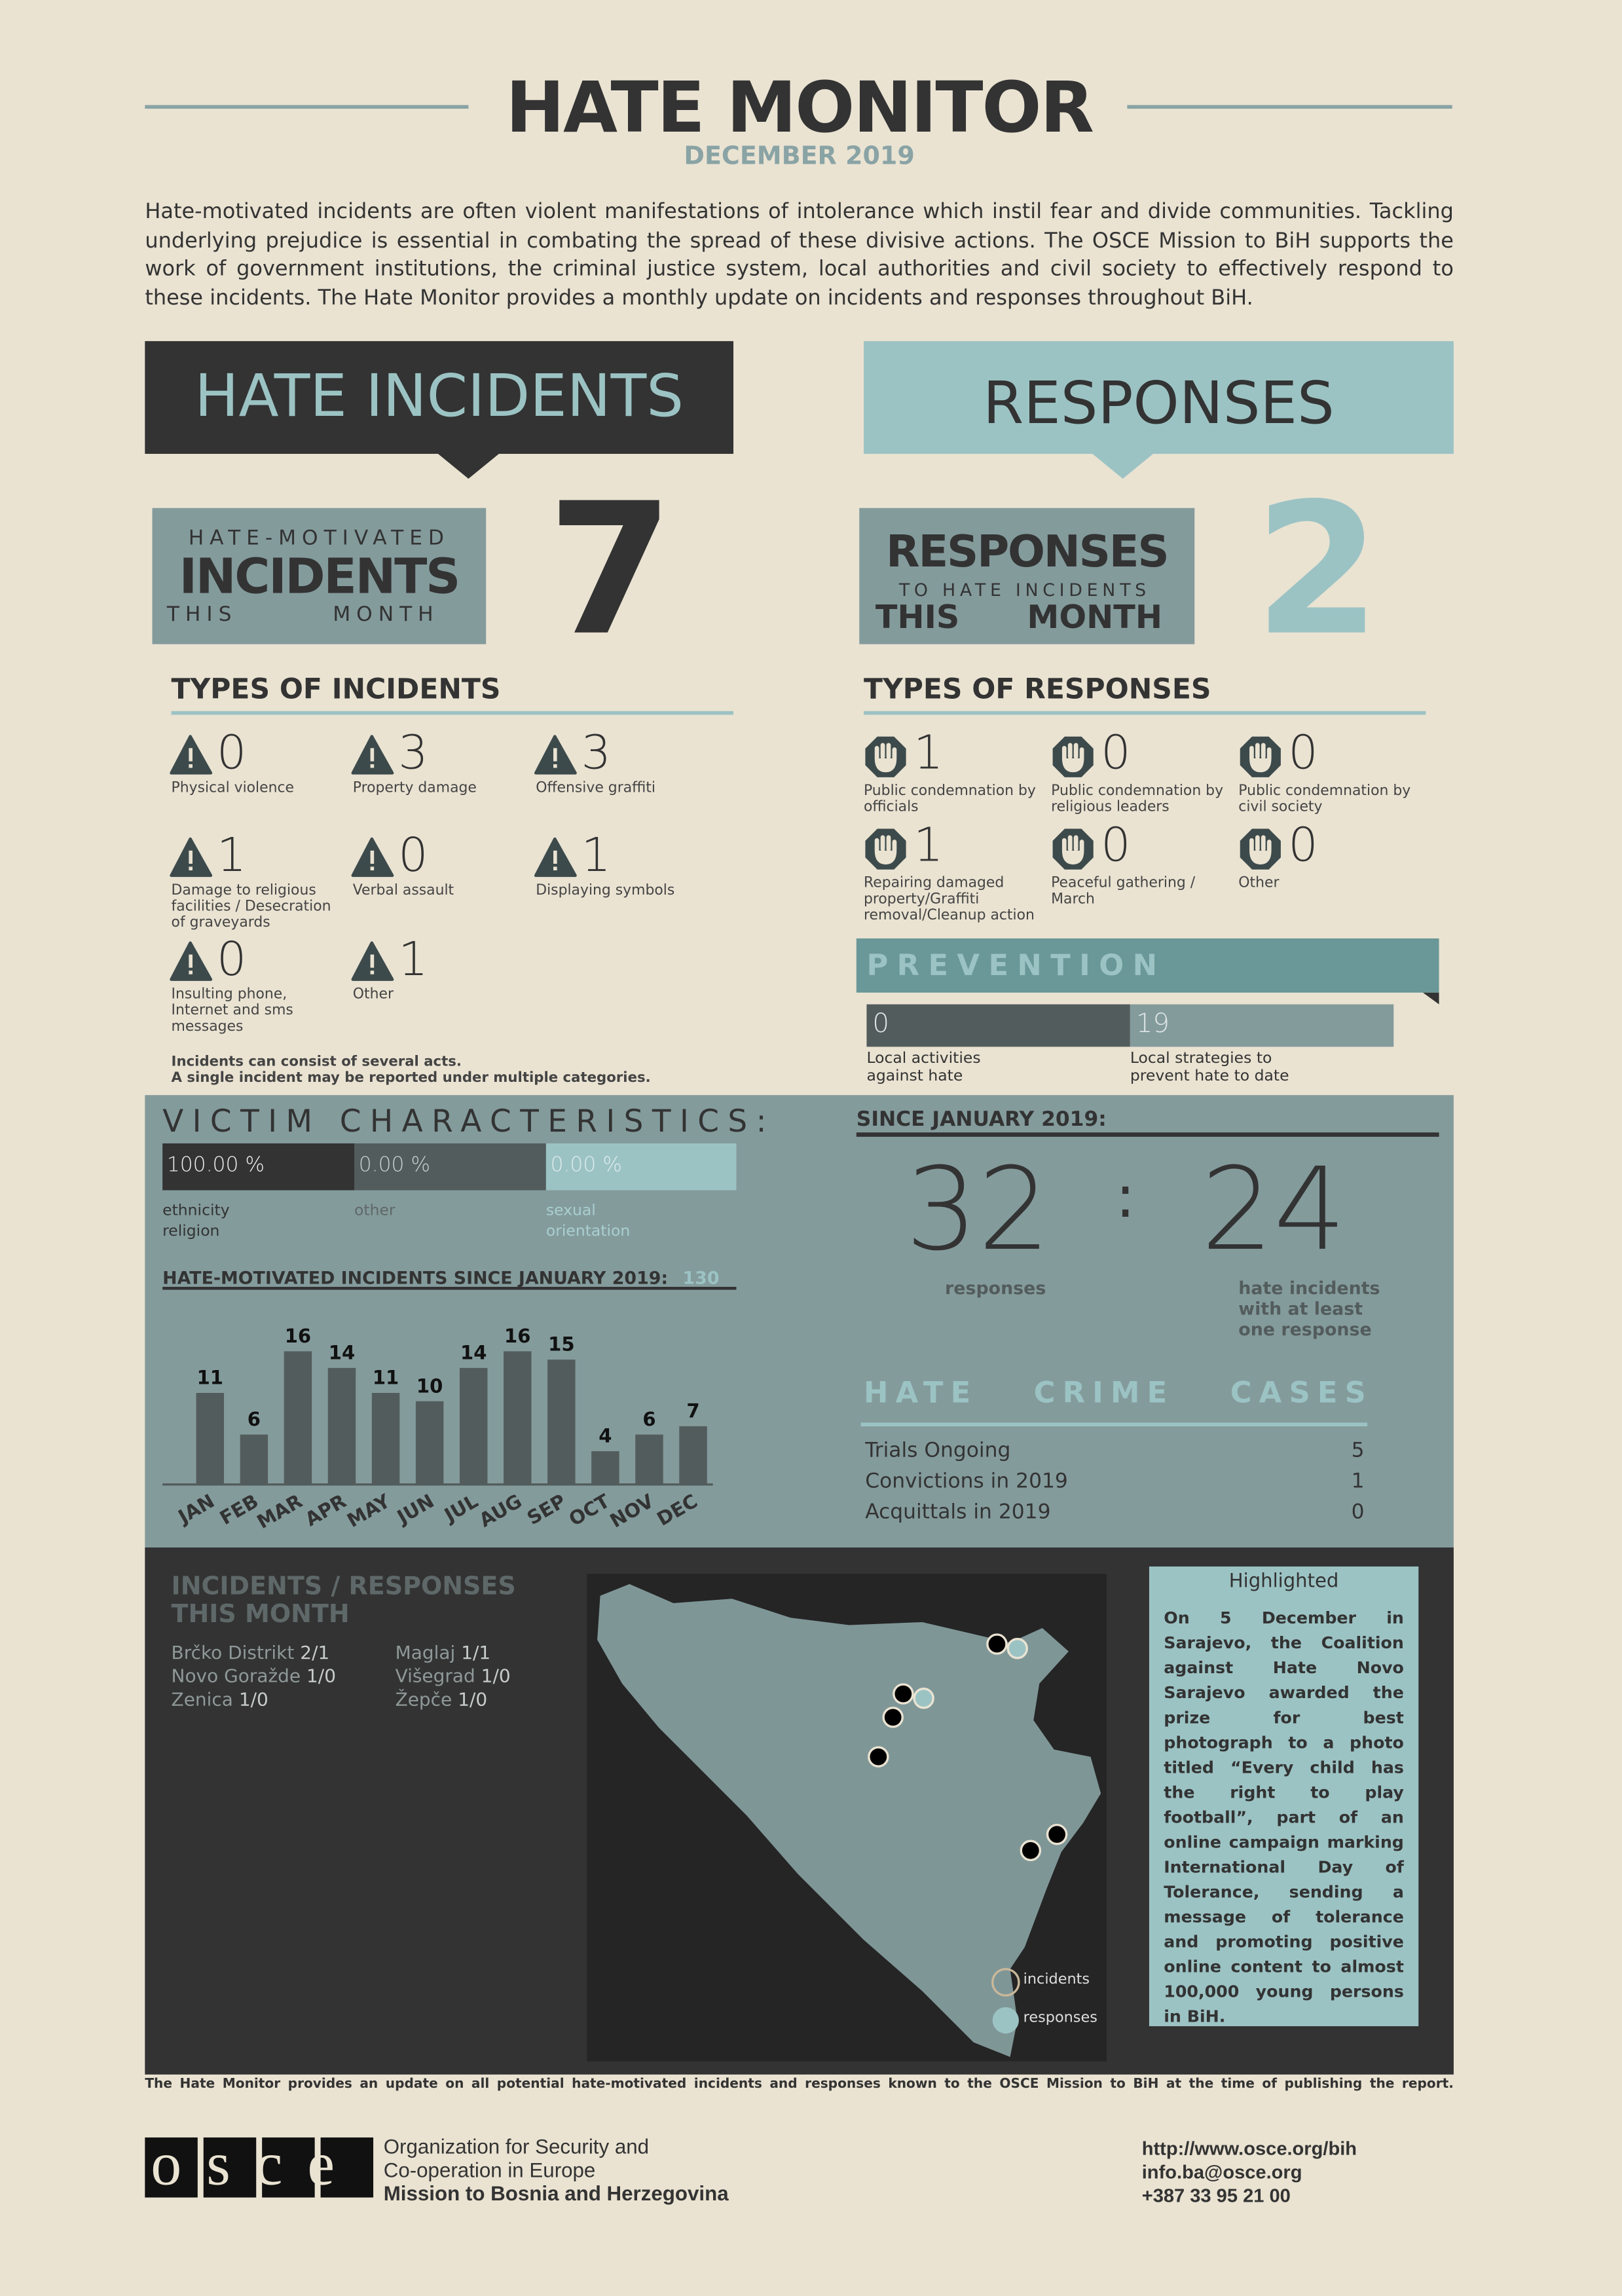  I want to click on victim-label: sexual orientation, so click(588, 1221).